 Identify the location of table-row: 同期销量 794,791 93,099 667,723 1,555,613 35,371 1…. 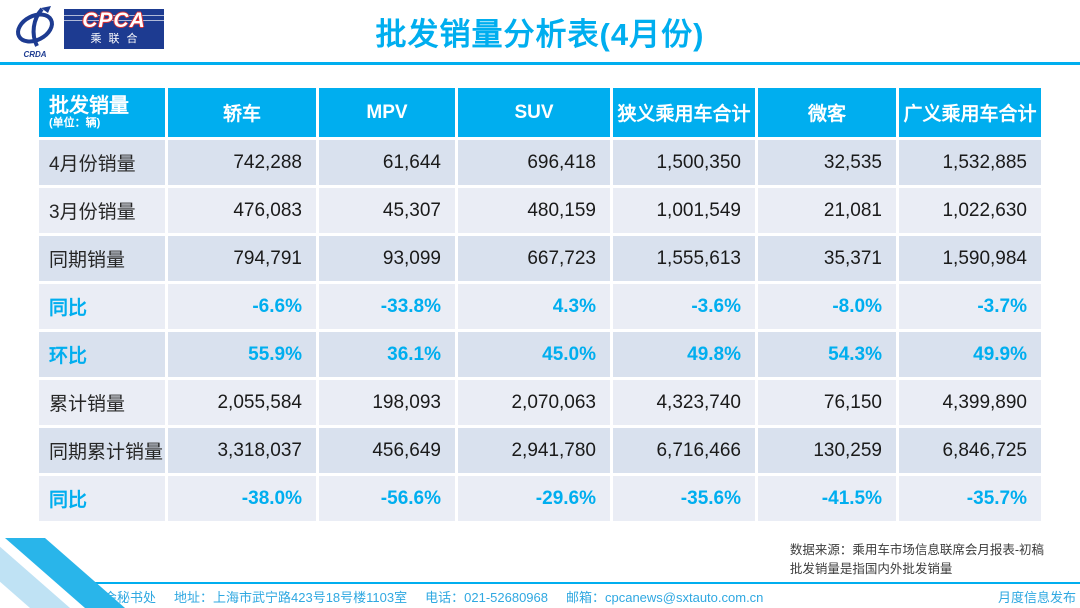
(540, 258).